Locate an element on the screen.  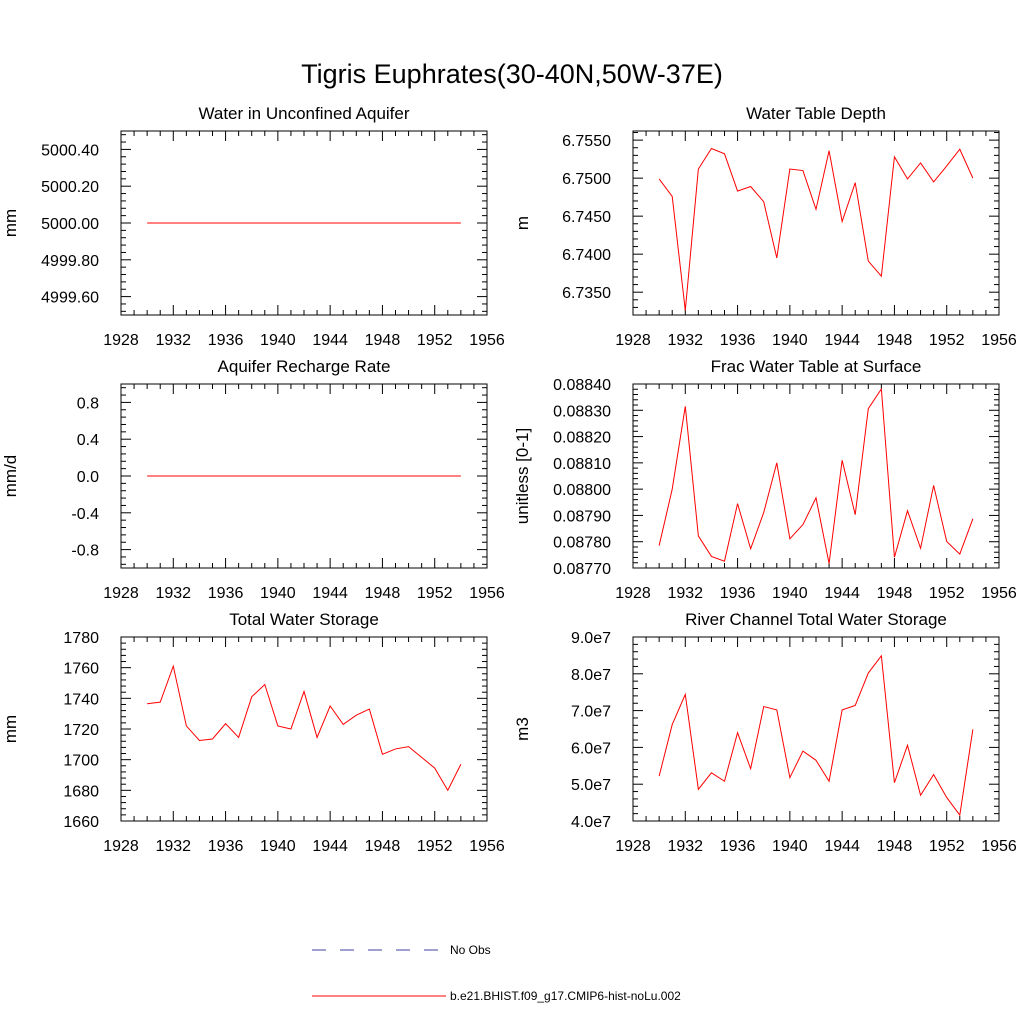
y-tick-label: 0.08770 is located at coordinates (582, 569).